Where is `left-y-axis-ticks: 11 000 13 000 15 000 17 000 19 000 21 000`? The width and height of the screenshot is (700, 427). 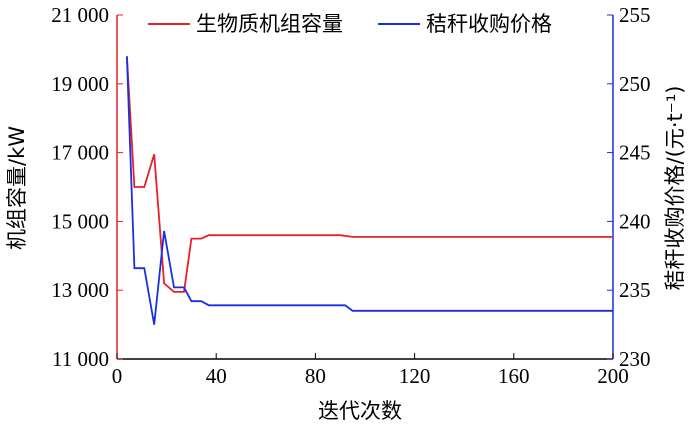 left-y-axis-ticks: 11 000 13 000 15 000 17 000 19 000 21 000 is located at coordinates (87, 187).